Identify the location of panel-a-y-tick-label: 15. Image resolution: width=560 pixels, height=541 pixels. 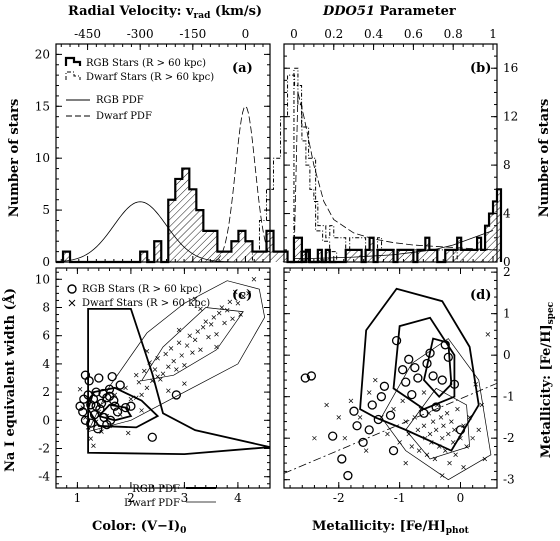
(42, 106).